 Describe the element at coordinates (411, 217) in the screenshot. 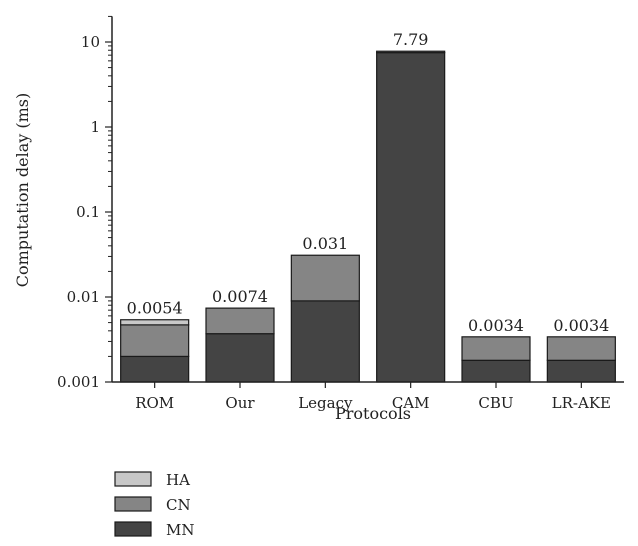

I see `bar-cam-mn` at that location.